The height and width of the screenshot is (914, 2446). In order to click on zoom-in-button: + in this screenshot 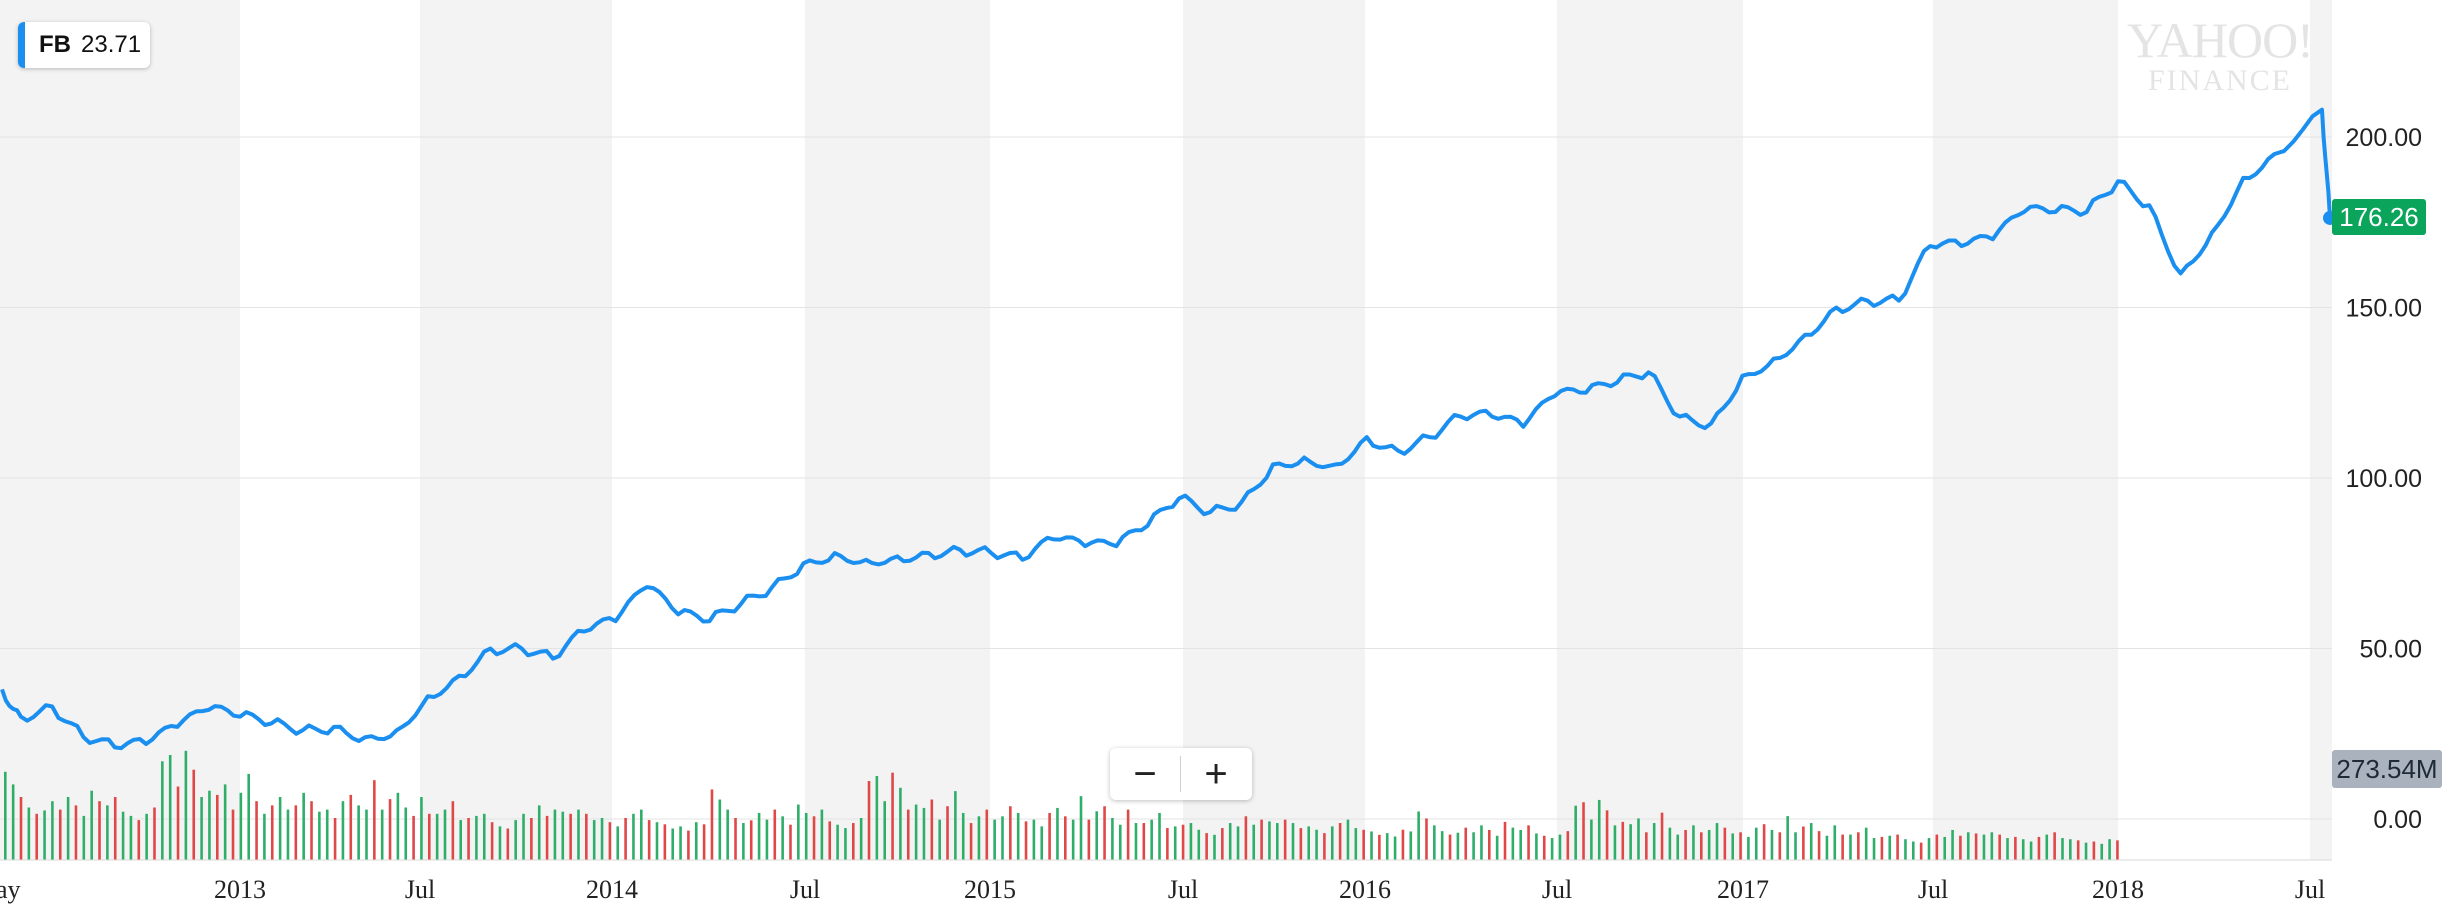, I will do `click(1216, 774)`.